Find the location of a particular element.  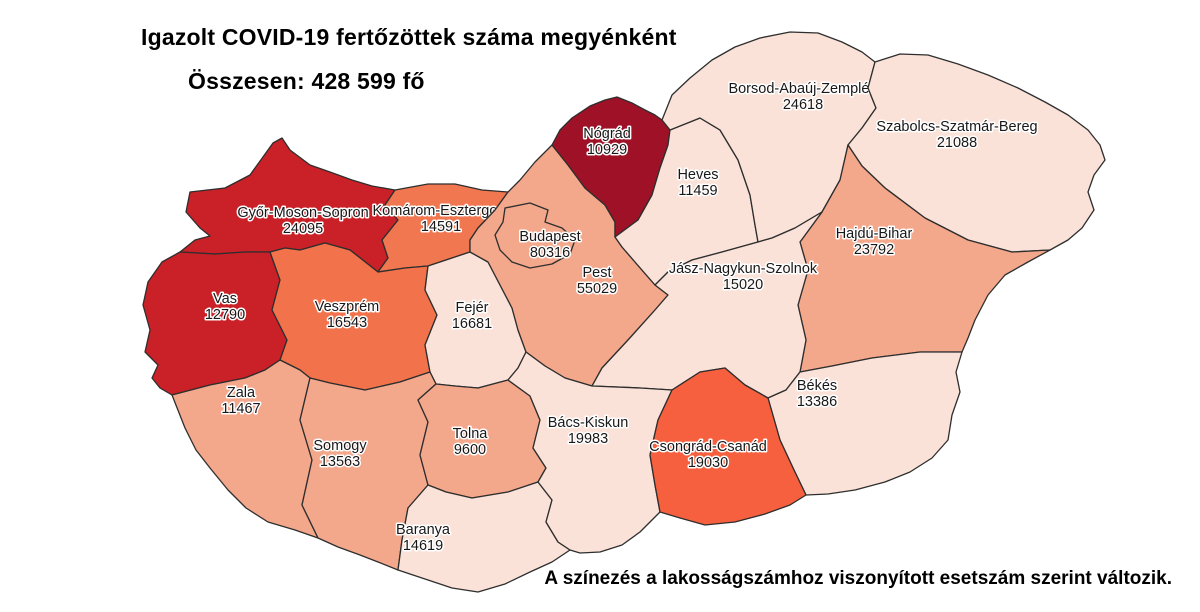

county-somogy-label: Somogy 13563 is located at coordinates (340, 454).